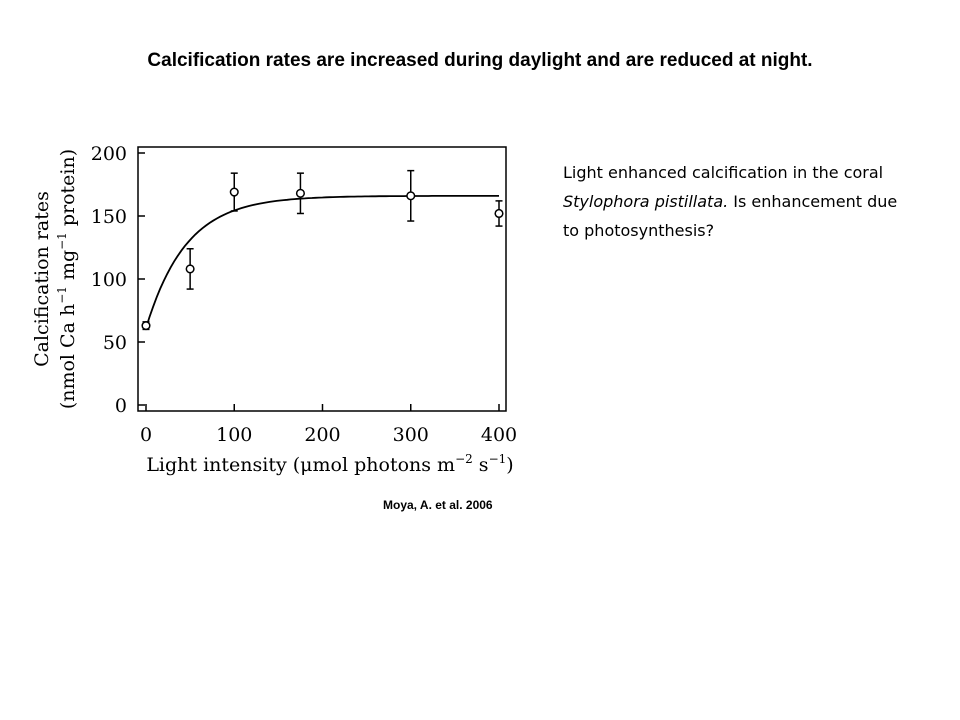  I want to click on data-points, so click(322, 250).